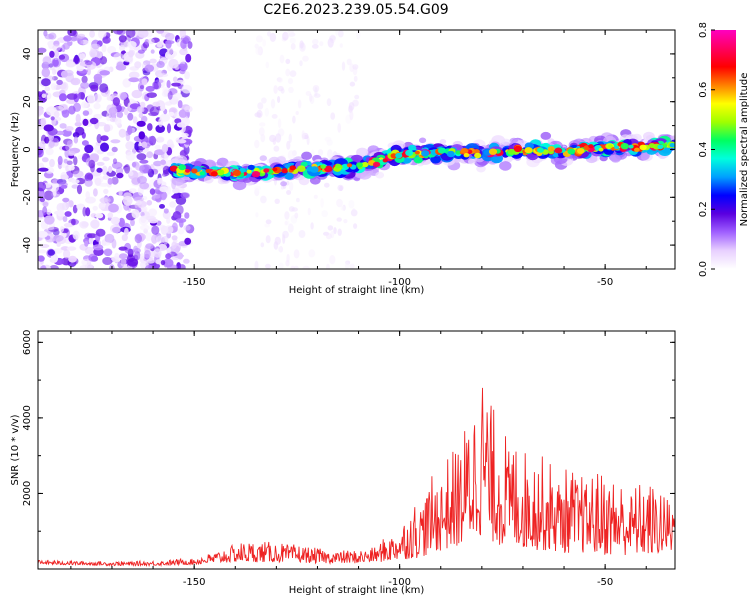 The width and height of the screenshot is (750, 600). Describe the element at coordinates (27, 342) in the screenshot. I see `y-tick-label: 6000` at that location.